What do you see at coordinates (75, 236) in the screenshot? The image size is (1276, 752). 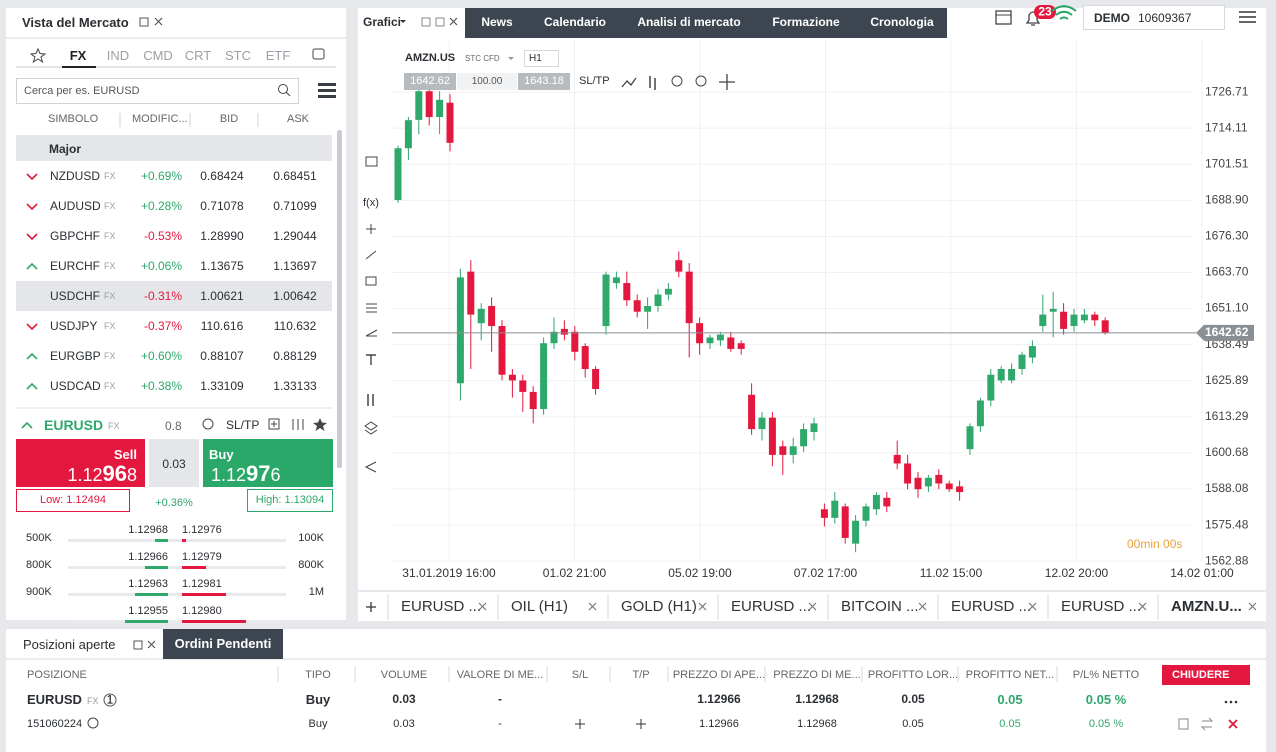 I see `row-symbol: GBPCHF` at bounding box center [75, 236].